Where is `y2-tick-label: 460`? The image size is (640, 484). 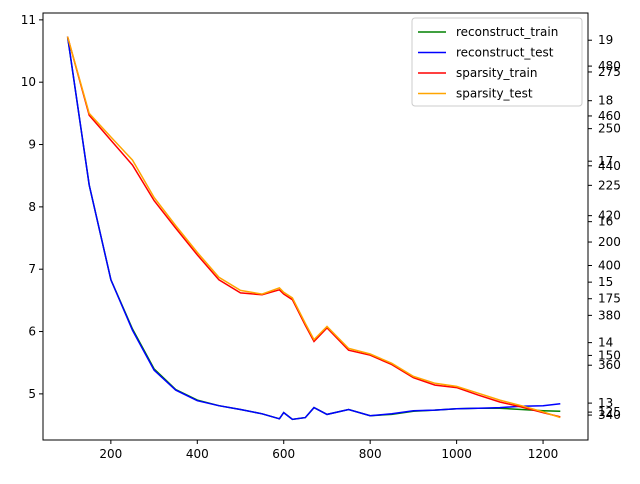 y2-tick-label: 460 is located at coordinates (609, 116).